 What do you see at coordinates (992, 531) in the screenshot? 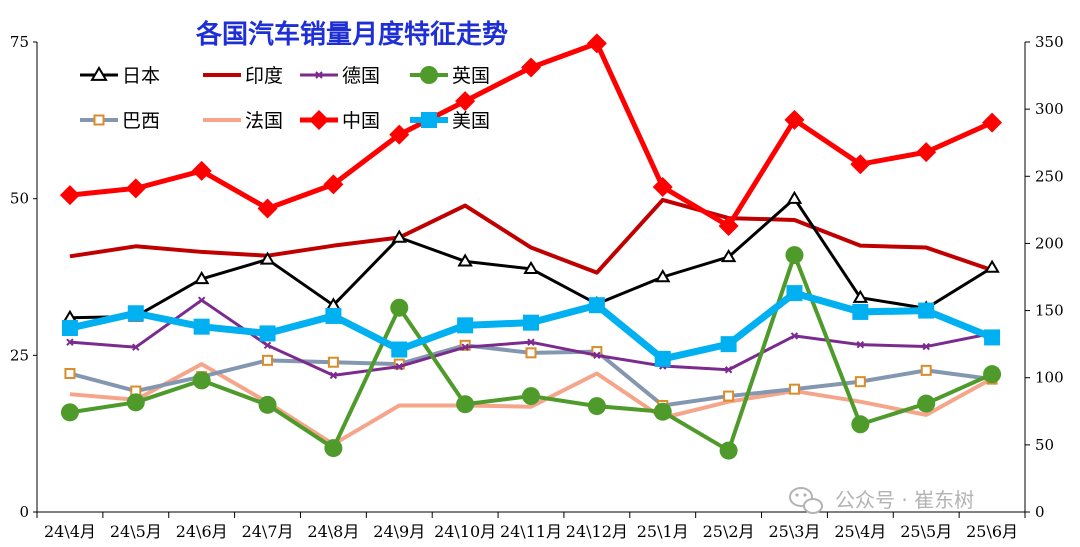
I see `x-tick-label: 25\6月` at bounding box center [992, 531].